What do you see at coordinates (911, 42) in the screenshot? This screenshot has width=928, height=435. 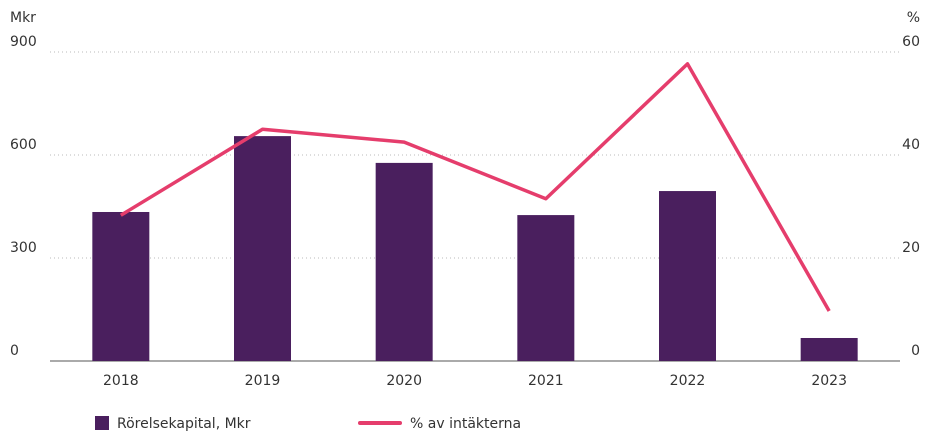 I see `y2-tick-label: 60` at bounding box center [911, 42].